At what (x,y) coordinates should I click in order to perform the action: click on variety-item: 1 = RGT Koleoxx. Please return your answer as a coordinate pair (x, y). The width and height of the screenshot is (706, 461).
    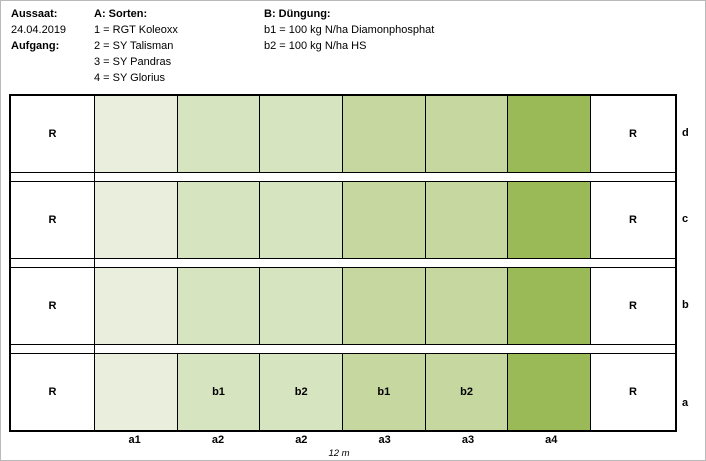
    Looking at the image, I should click on (136, 30).